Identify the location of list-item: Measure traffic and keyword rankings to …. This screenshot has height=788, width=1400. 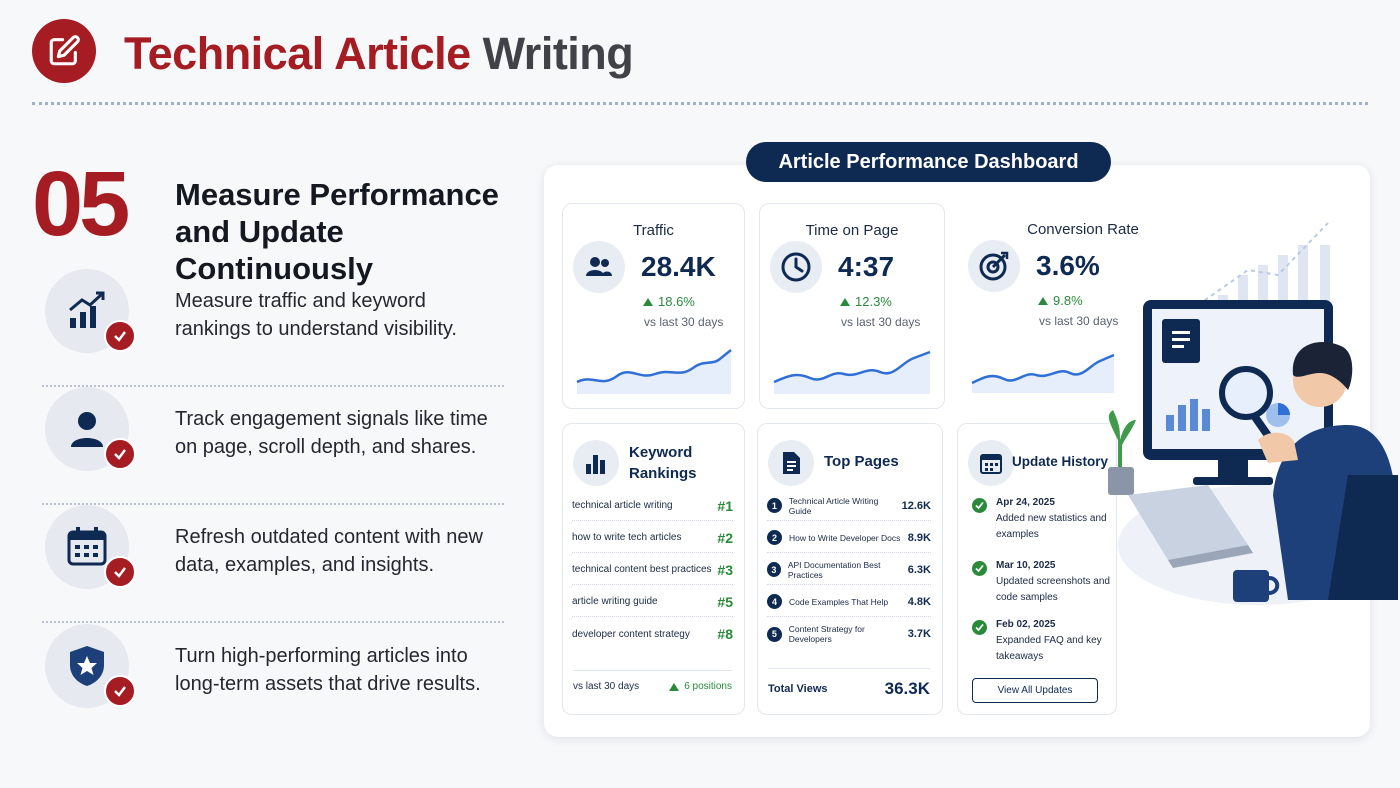
(273, 328).